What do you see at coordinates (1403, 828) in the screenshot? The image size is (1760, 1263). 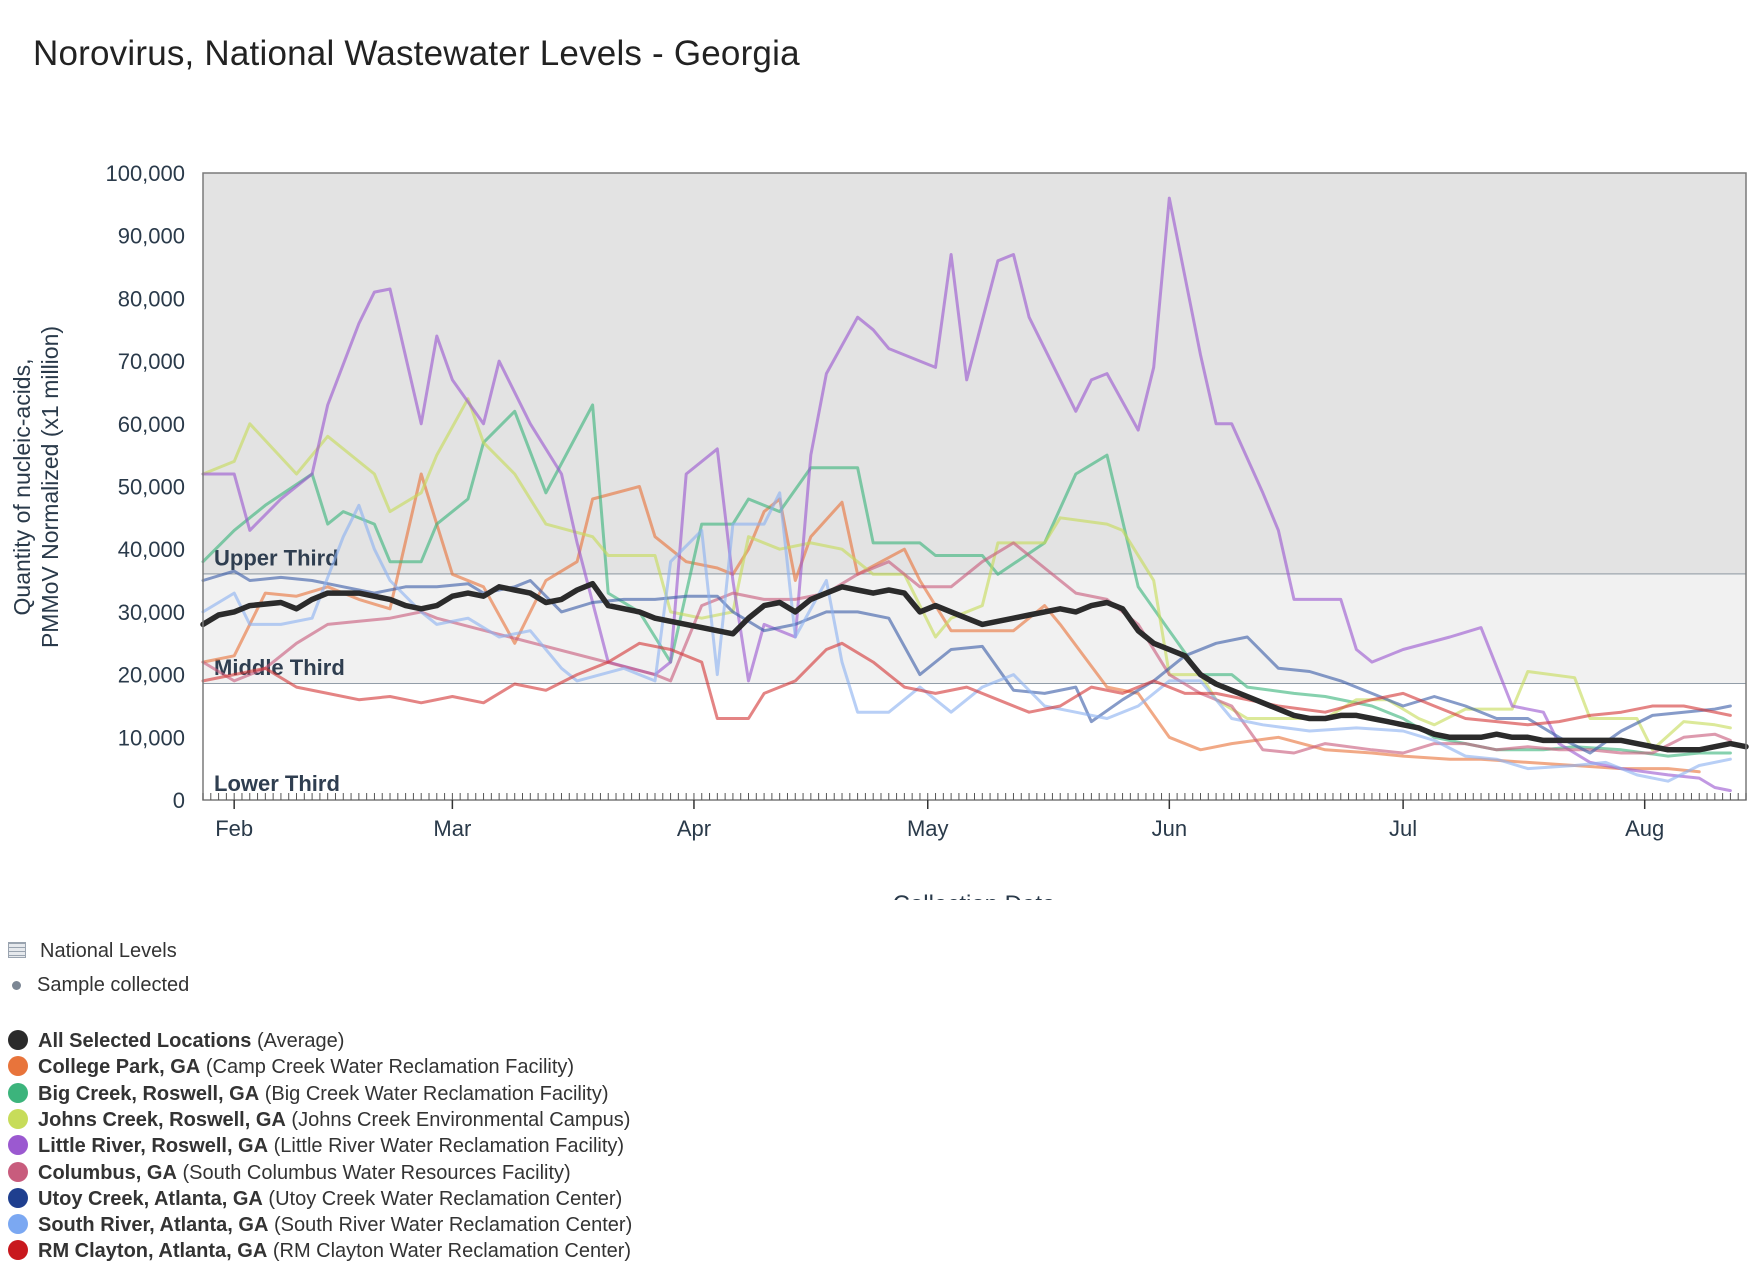 I see `x-tick-label: Jul` at bounding box center [1403, 828].